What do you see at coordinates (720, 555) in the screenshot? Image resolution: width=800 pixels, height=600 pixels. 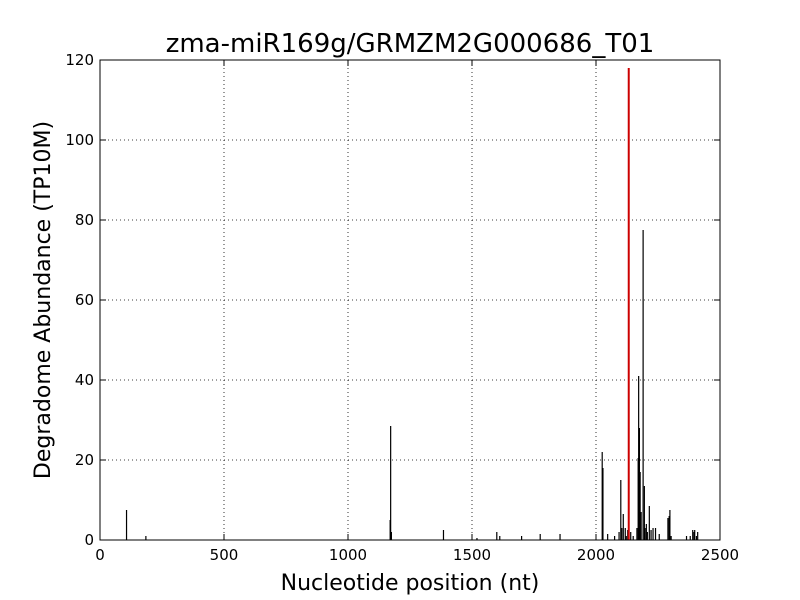 I see `x-tick-label: 2500` at bounding box center [720, 555].